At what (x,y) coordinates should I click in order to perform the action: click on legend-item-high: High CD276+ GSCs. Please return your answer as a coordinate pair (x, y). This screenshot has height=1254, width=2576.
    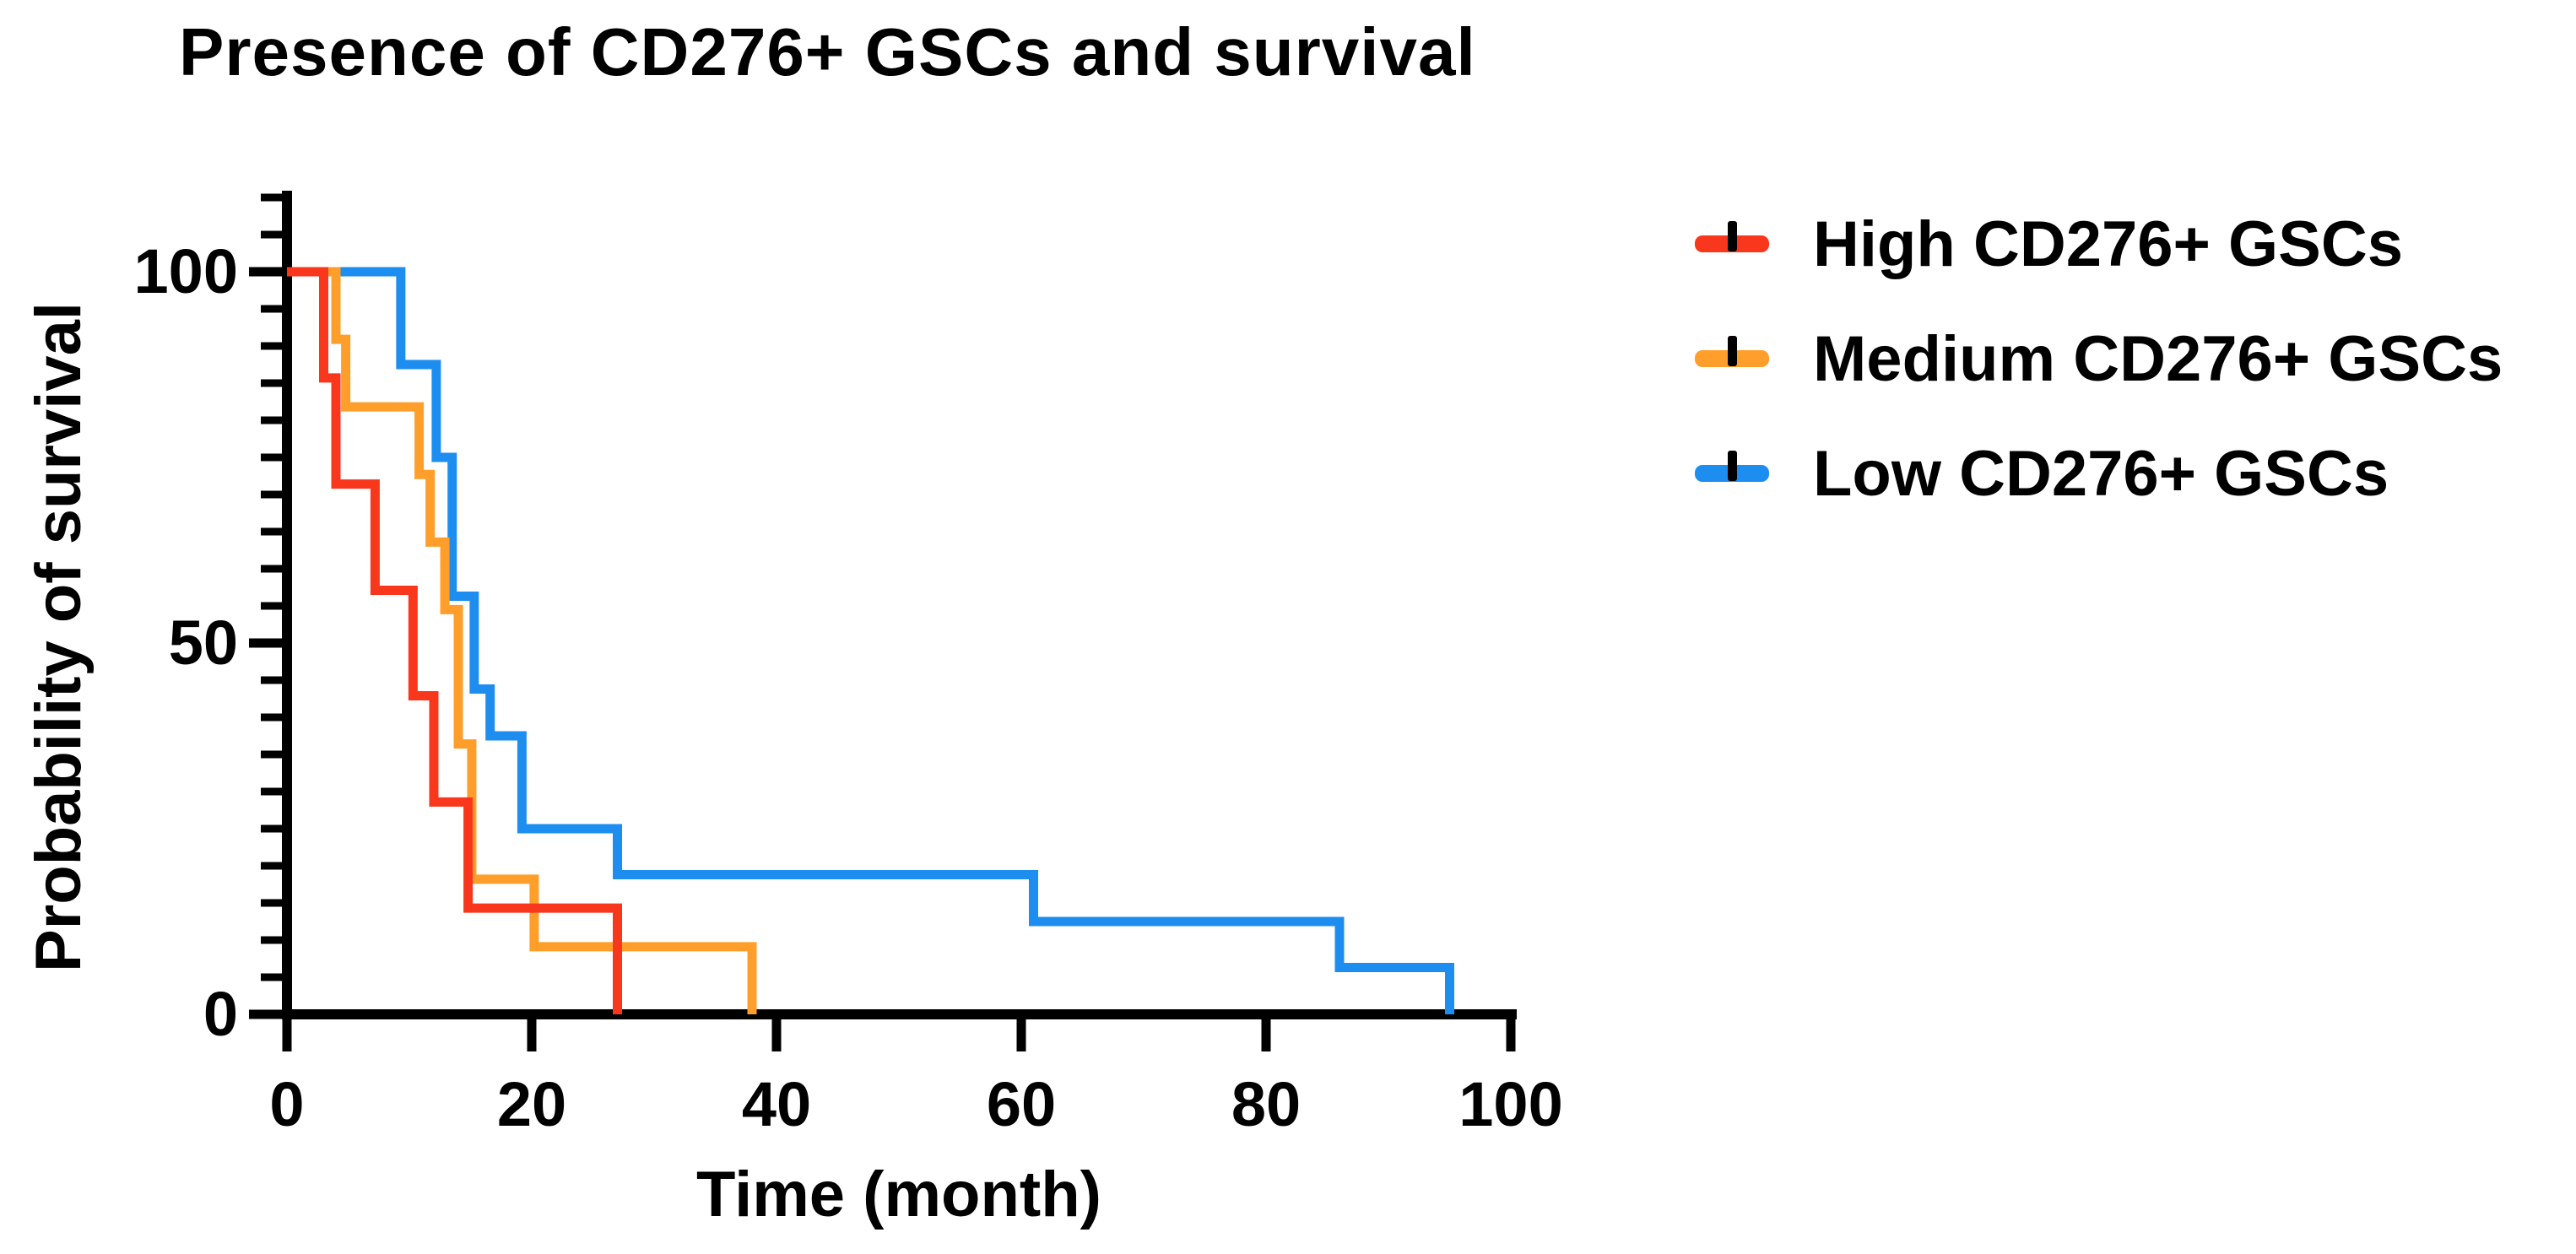
    Looking at the image, I should click on (2099, 244).